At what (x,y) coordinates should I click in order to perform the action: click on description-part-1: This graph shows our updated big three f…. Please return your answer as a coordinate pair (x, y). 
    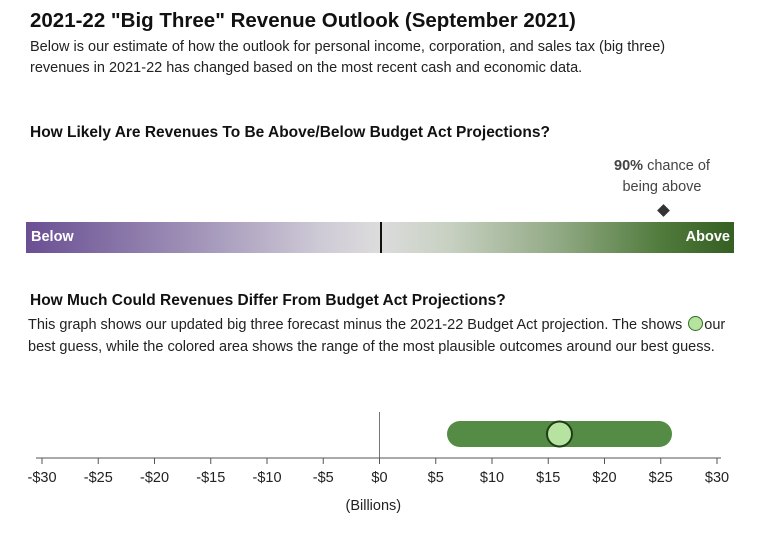
    Looking at the image, I should click on (357, 325).